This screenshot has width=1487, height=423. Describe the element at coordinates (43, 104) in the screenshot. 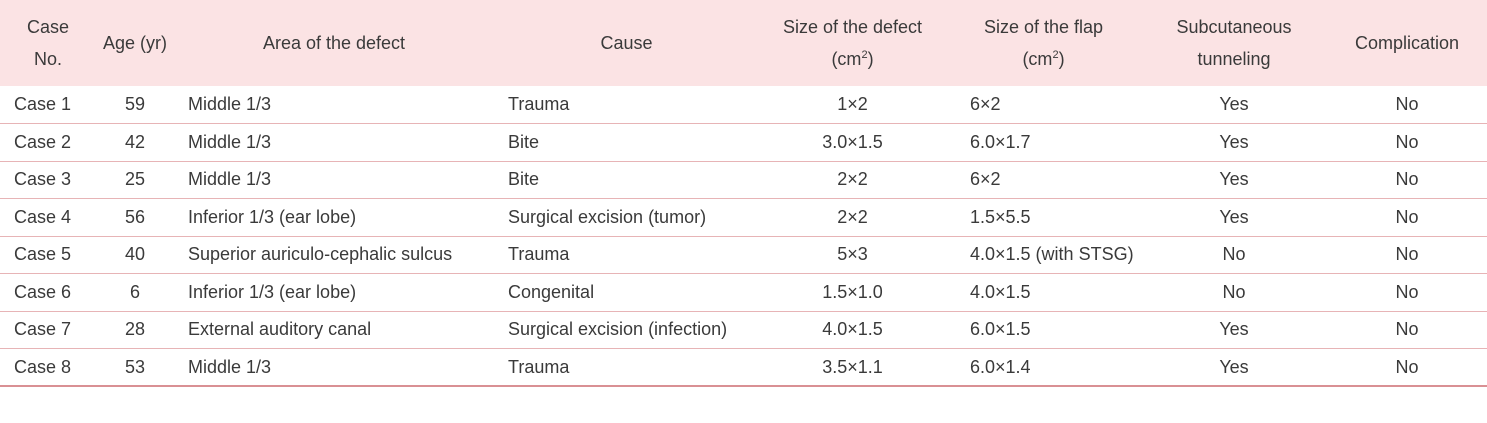

I see `cell-case: Case 1` at that location.